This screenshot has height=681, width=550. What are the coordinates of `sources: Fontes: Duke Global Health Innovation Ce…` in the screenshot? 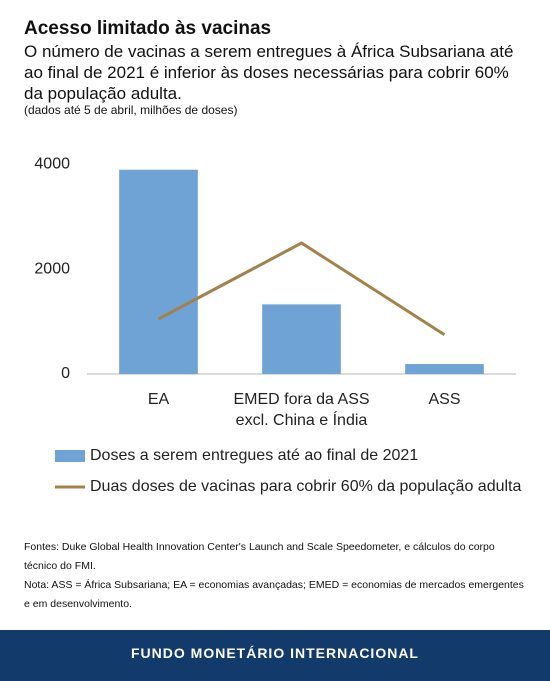 It's located at (274, 576).